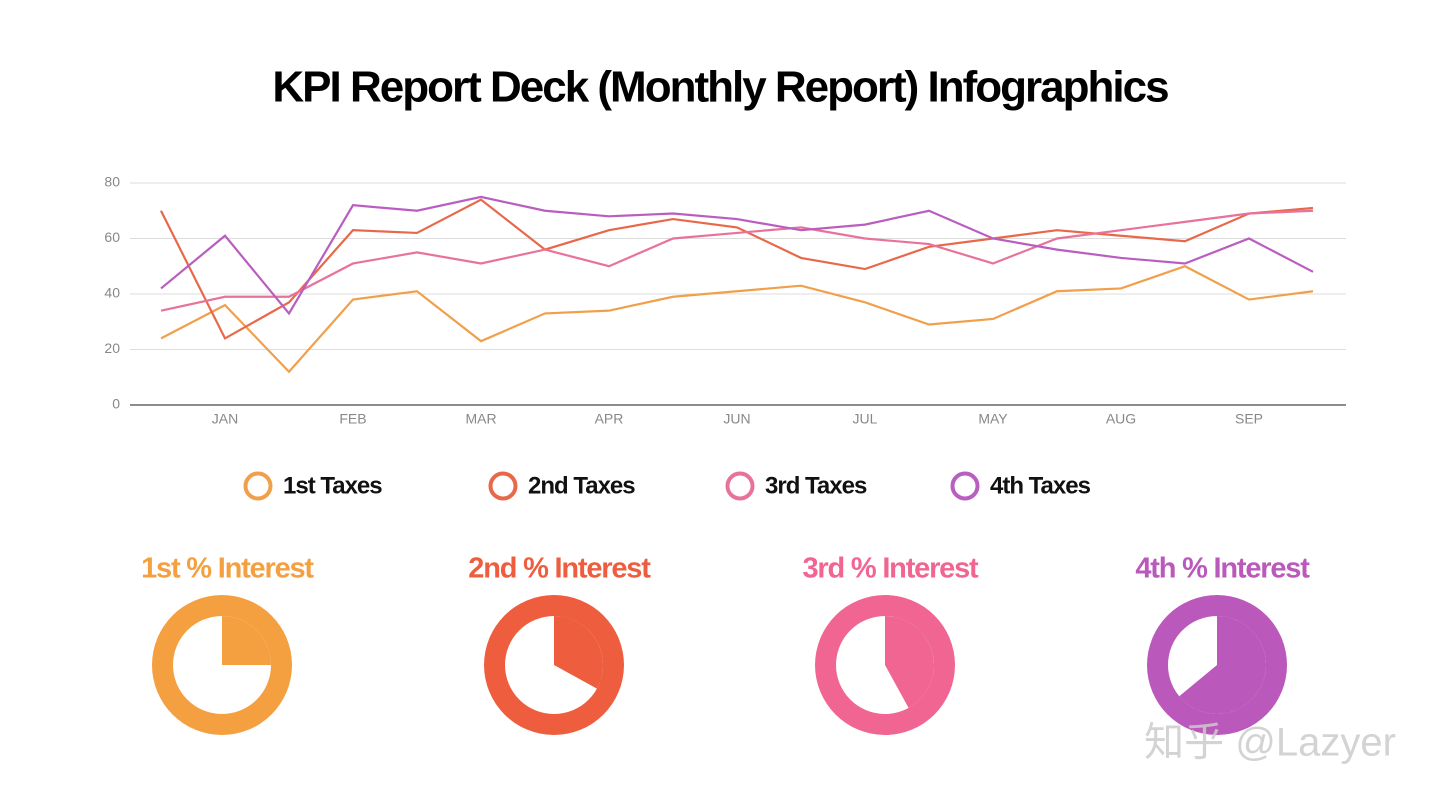 This screenshot has width=1440, height=810. Describe the element at coordinates (891, 569) in the screenshot. I see `pie-title: 3rd % Interest` at that location.